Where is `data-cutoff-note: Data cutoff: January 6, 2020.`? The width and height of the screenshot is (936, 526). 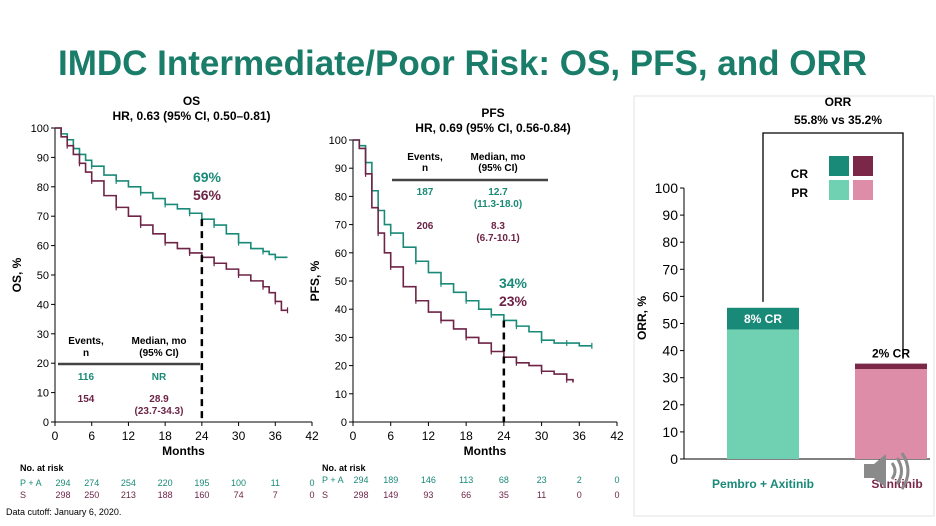
data-cutoff-note: Data cutoff: January 6, 2020. is located at coordinates (64, 512).